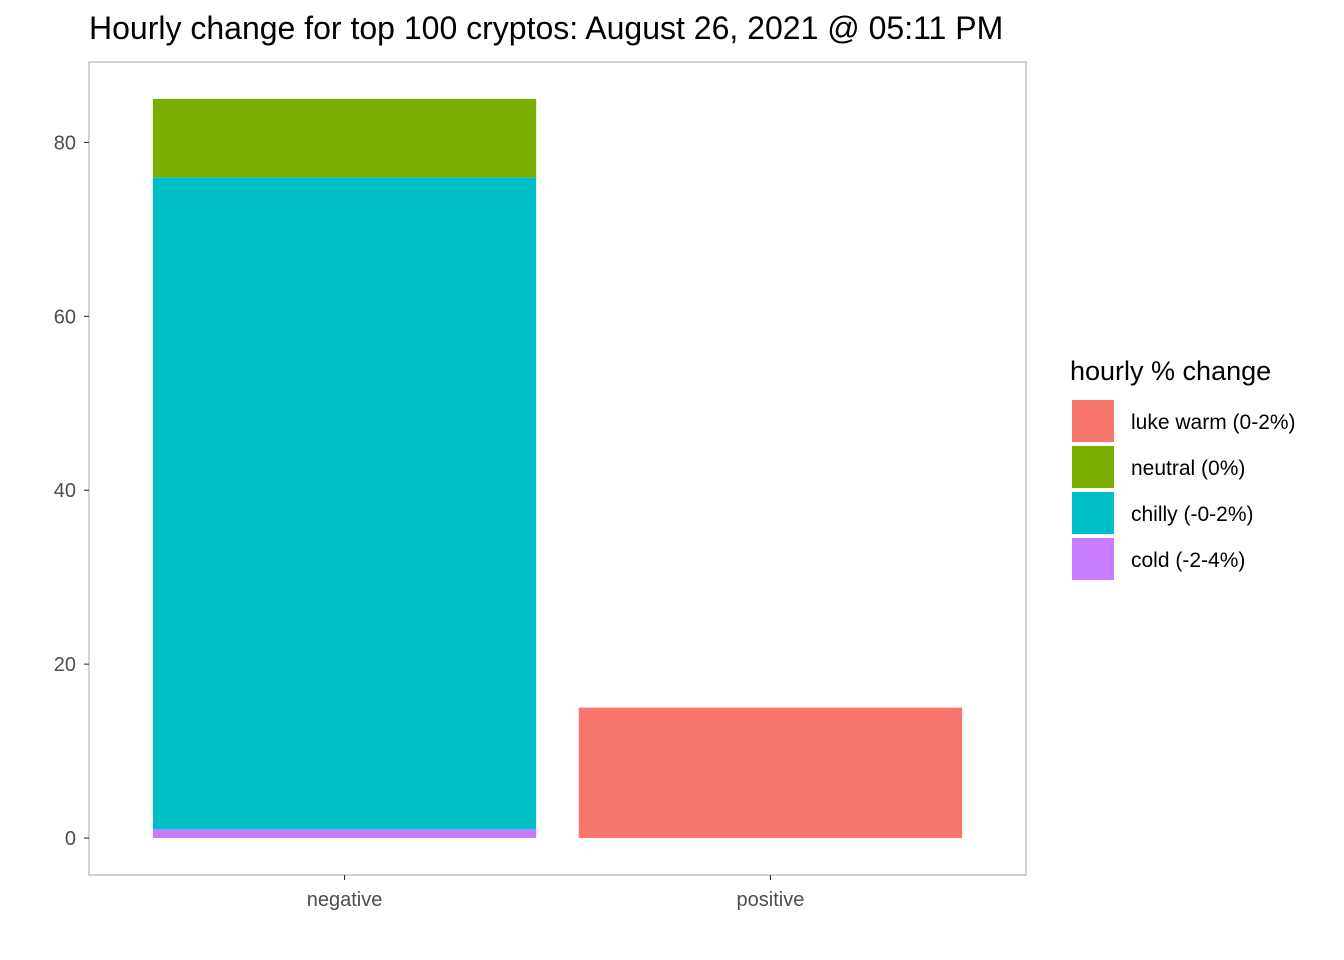  I want to click on y-tick-label: 40, so click(65, 491).